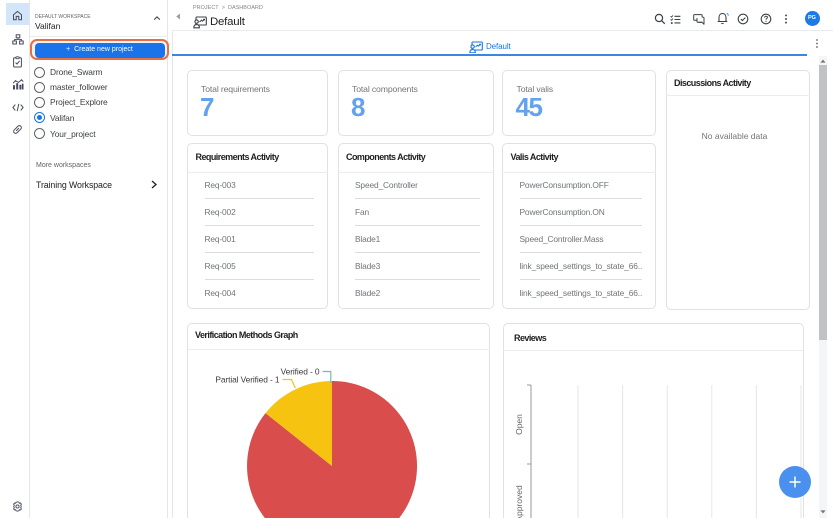  Describe the element at coordinates (300, 372) in the screenshot. I see `svg-text: Verified - 0` at that location.